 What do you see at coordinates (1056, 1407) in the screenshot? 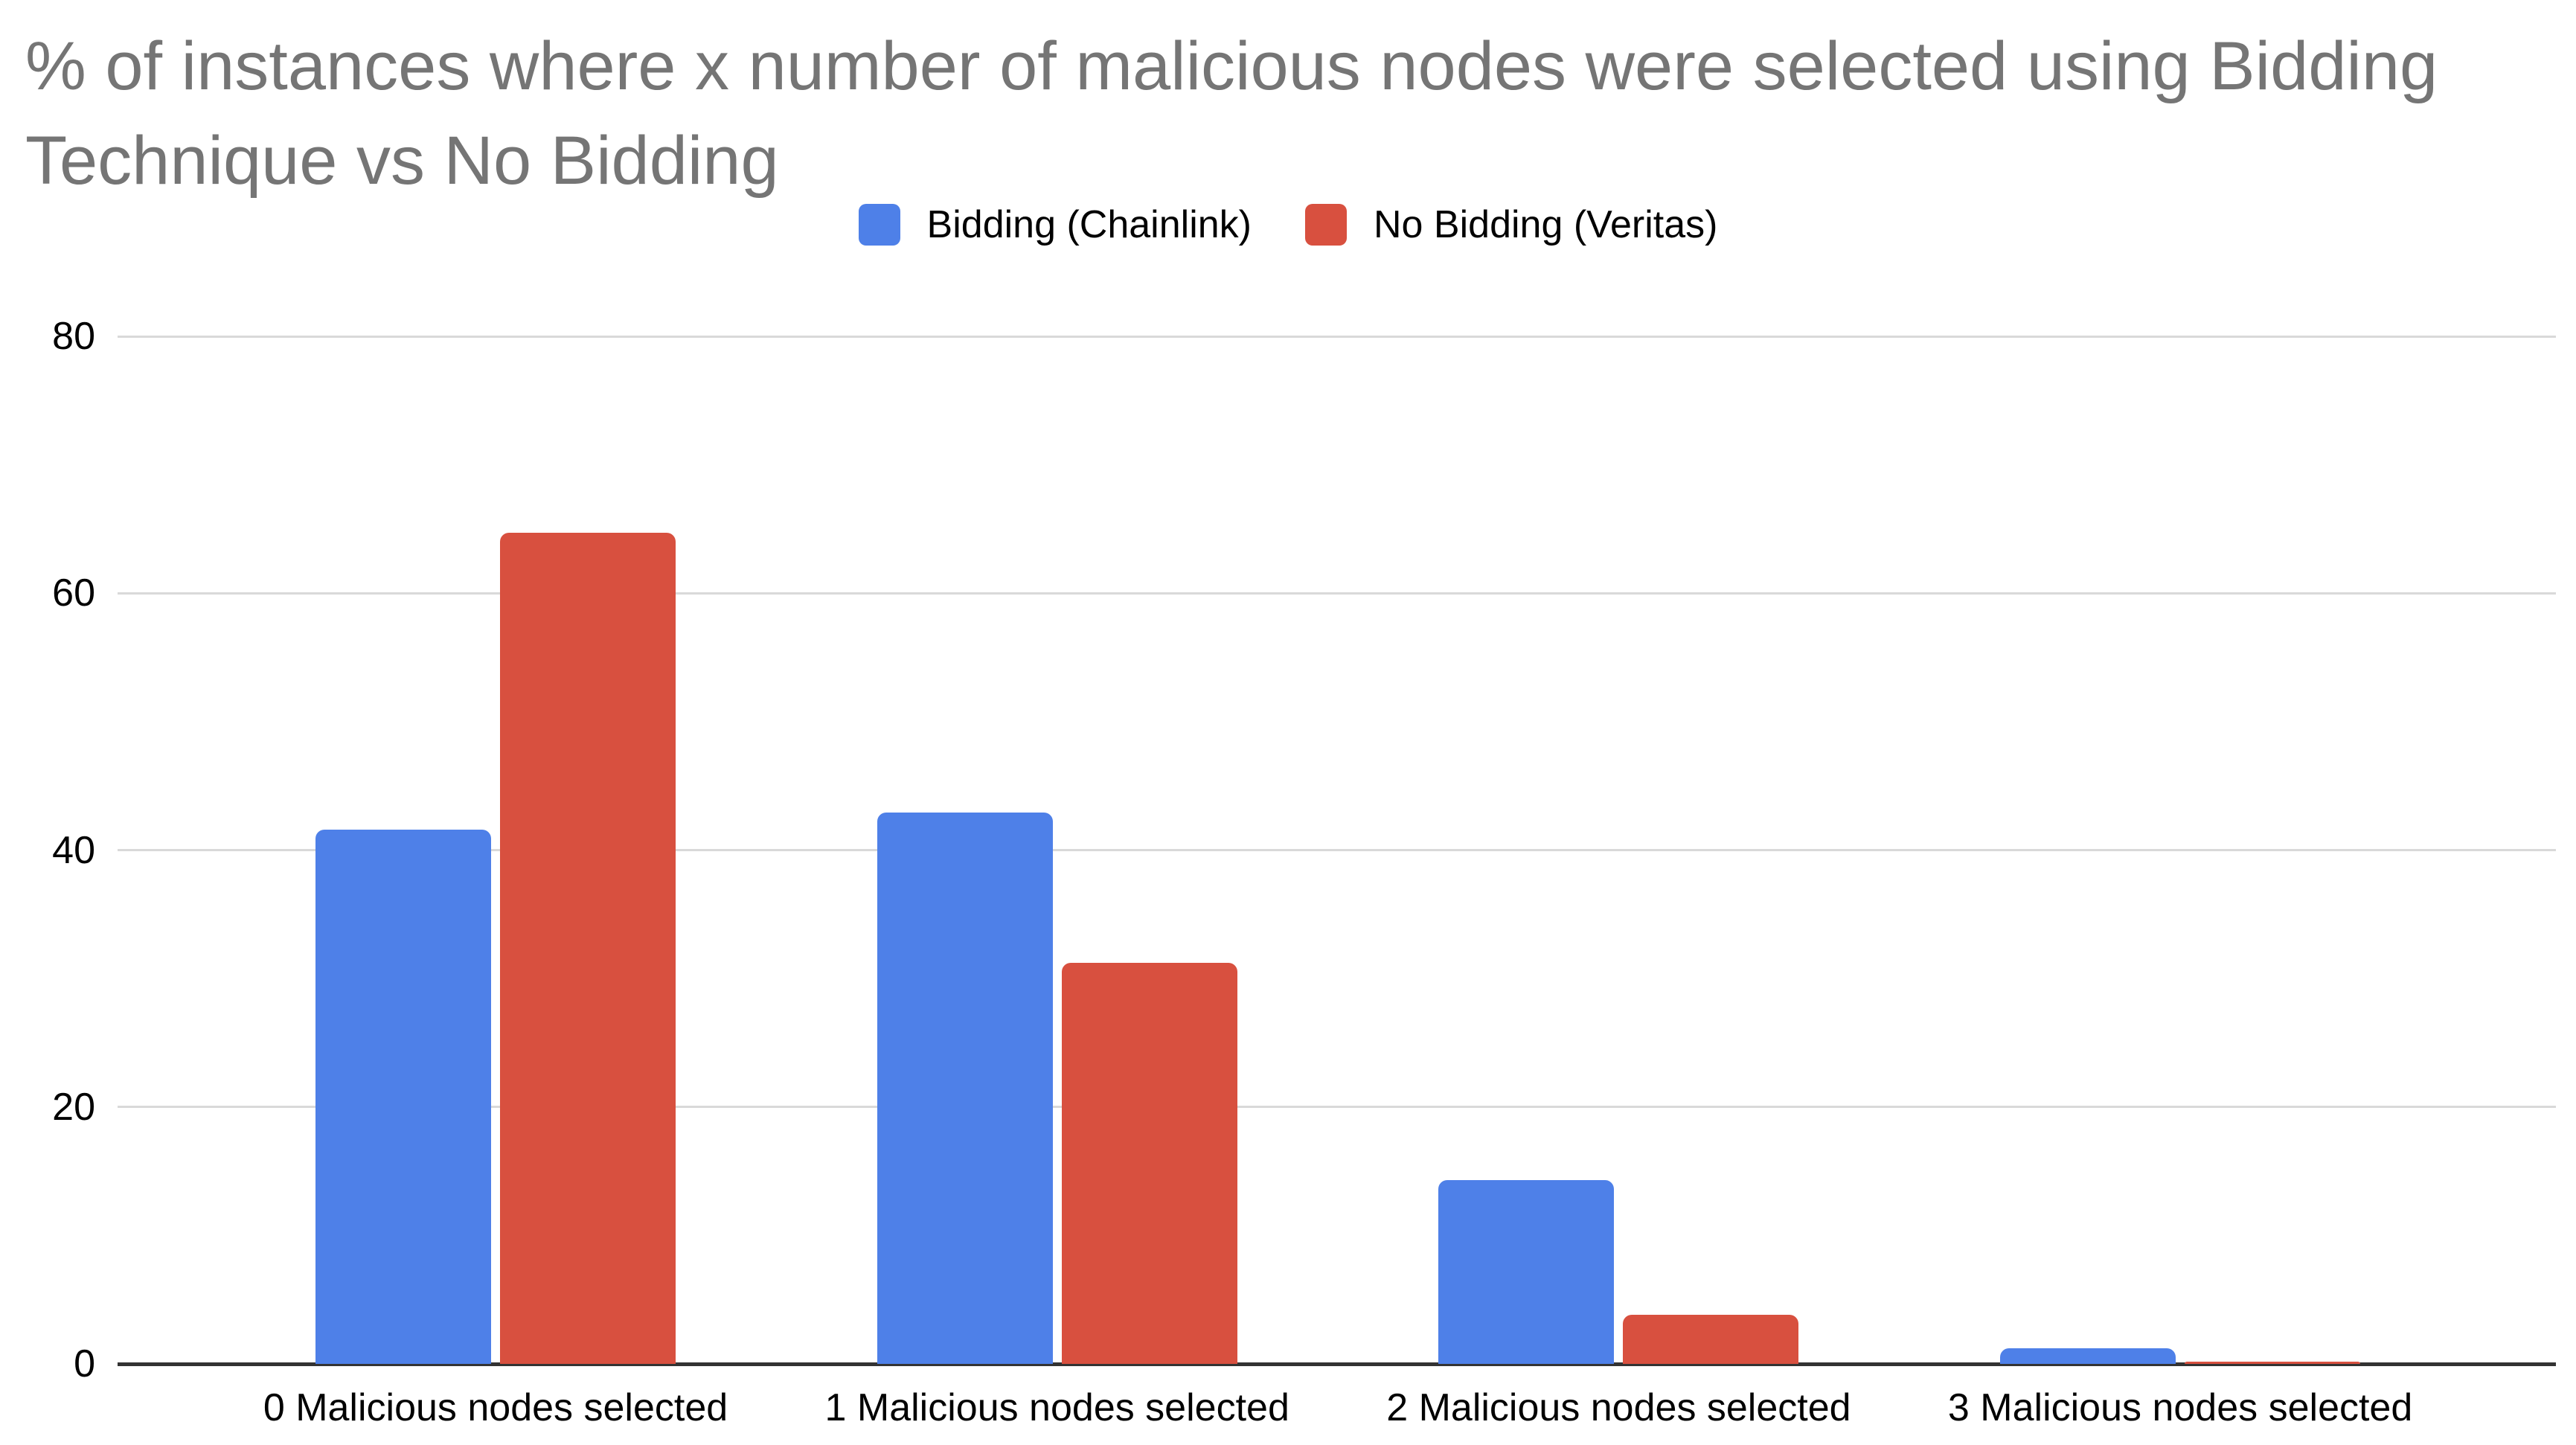
I see `x-axis-label: 1 Malicious nodes selected` at bounding box center [1056, 1407].